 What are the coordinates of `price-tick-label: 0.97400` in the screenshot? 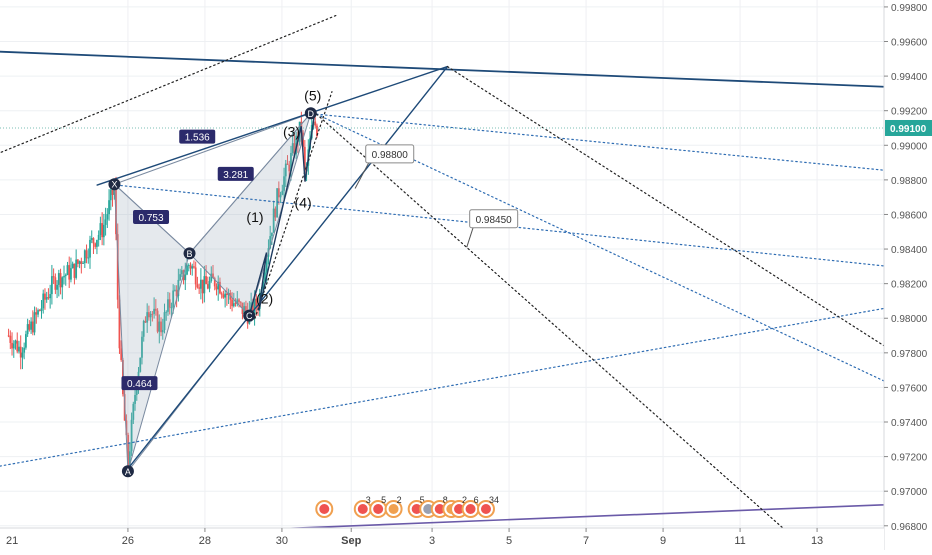 It's located at (909, 423).